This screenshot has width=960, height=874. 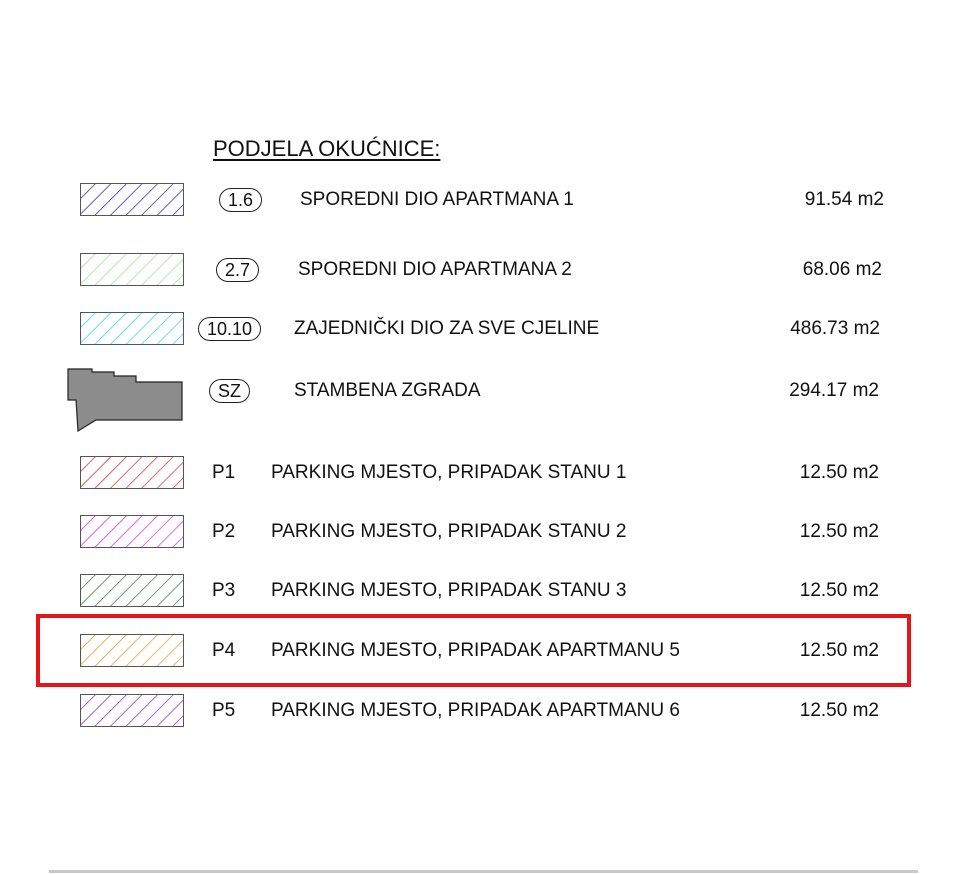 I want to click on zone-label: SPOREDNI DIO APARTMANA 1, so click(x=437, y=199).